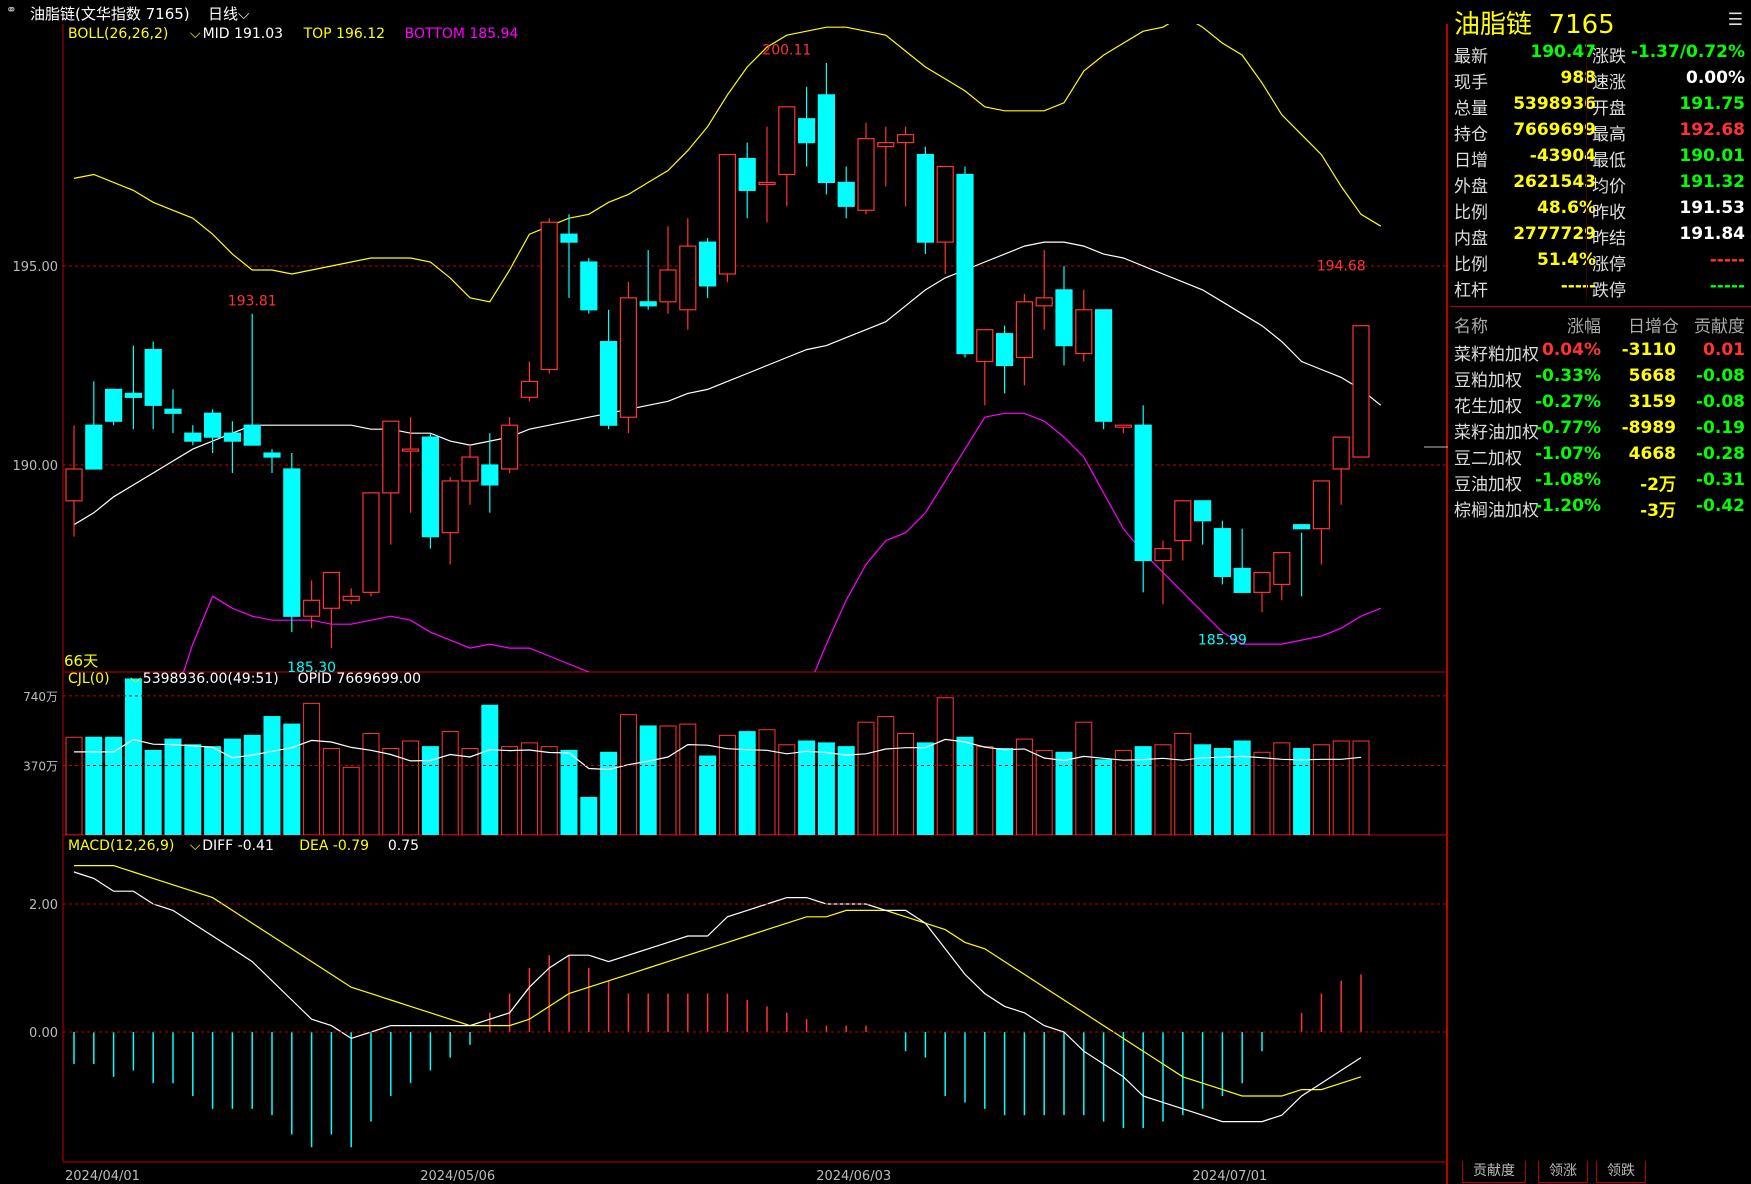 Image resolution: width=1751 pixels, height=1184 pixels. Describe the element at coordinates (1471, 83) in the screenshot. I see `quote-ql: 现手` at that location.